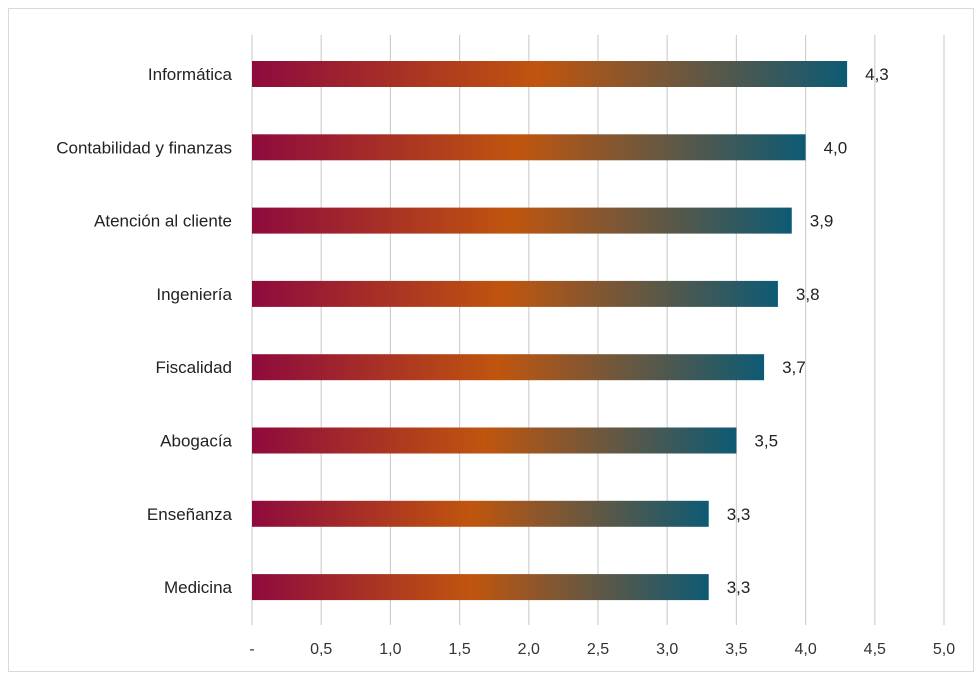 This screenshot has width=976, height=674. What do you see at coordinates (163, 221) in the screenshot?
I see `category-label: Atención al cliente` at bounding box center [163, 221].